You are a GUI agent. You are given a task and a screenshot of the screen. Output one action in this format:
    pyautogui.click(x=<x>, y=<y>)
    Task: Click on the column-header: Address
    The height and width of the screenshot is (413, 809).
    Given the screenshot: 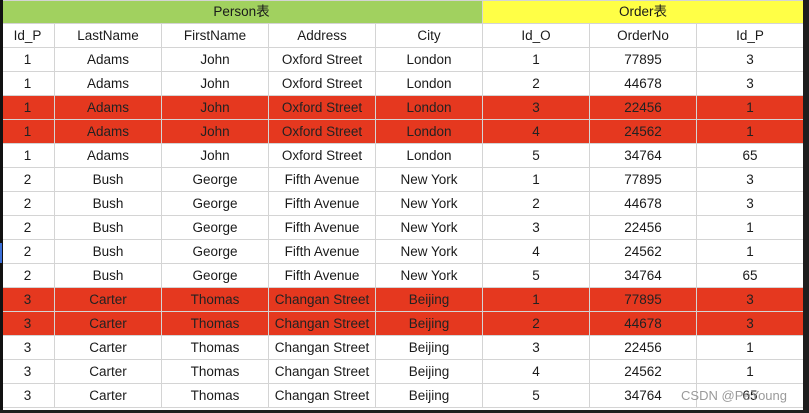 What is the action you would take?
    pyautogui.click(x=322, y=35)
    